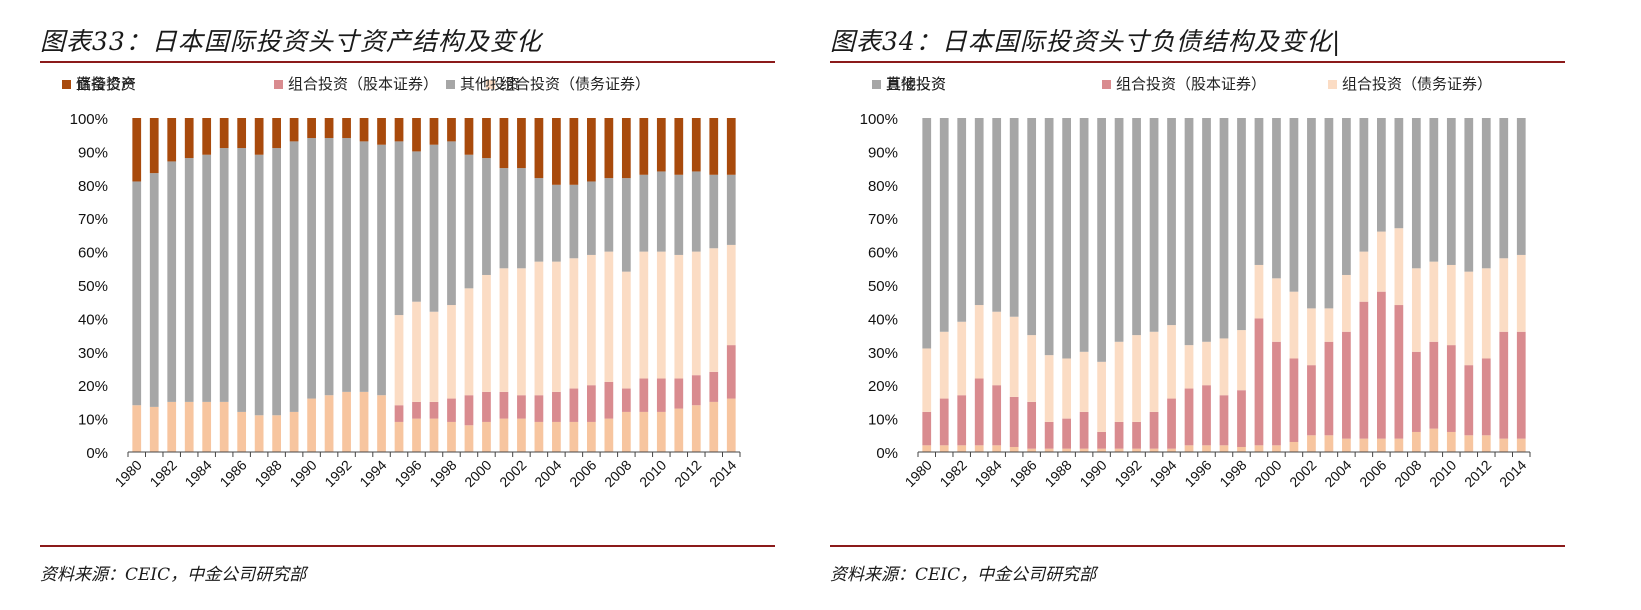  I want to click on bar-segment-1995-direct, so click(1189, 448).